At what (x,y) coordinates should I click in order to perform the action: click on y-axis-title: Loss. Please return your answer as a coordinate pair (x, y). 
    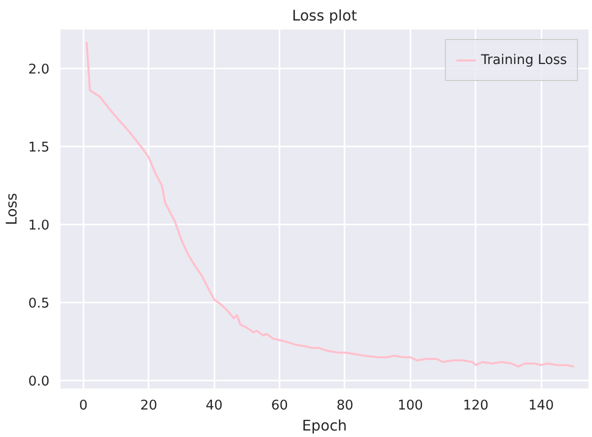
    Looking at the image, I should click on (11, 209).